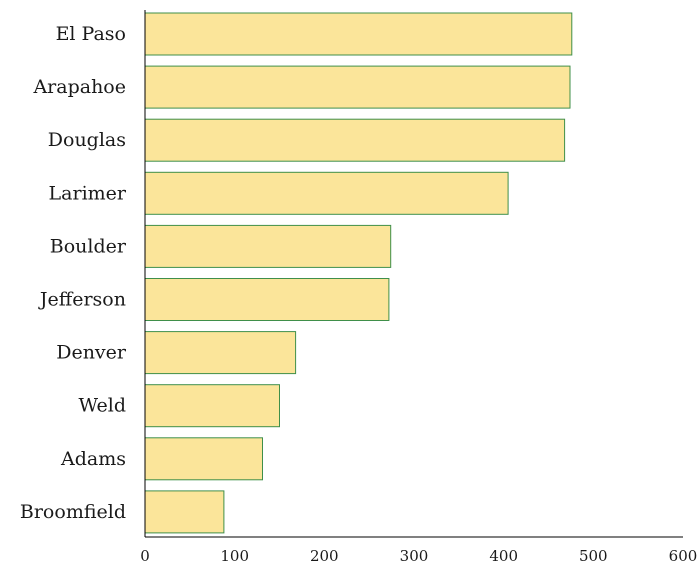 This screenshot has width=699, height=569. I want to click on x-tick-label: 100, so click(234, 556).